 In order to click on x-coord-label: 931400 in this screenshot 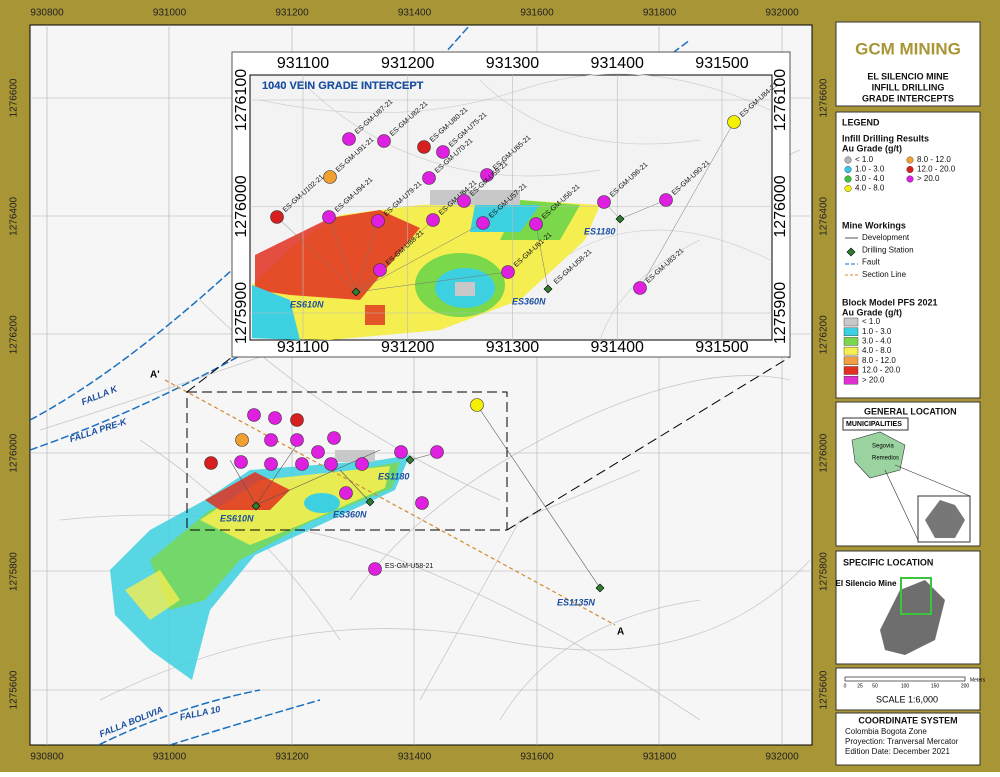, I will do `click(415, 757)`.